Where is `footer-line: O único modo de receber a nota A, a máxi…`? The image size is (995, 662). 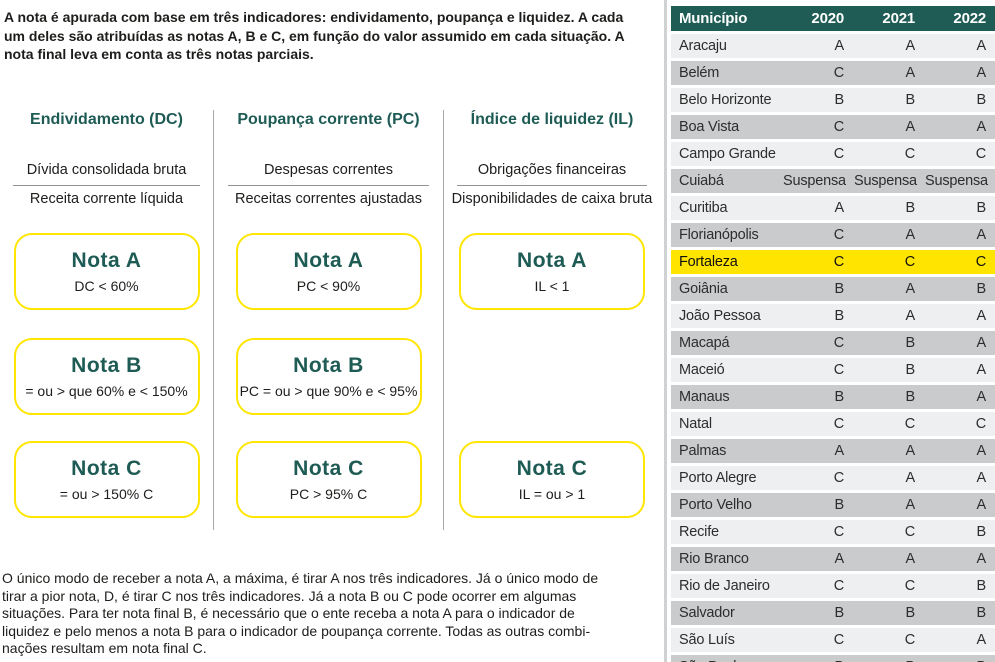 footer-line: O único modo de receber a nota A, a máxi… is located at coordinates (300, 578).